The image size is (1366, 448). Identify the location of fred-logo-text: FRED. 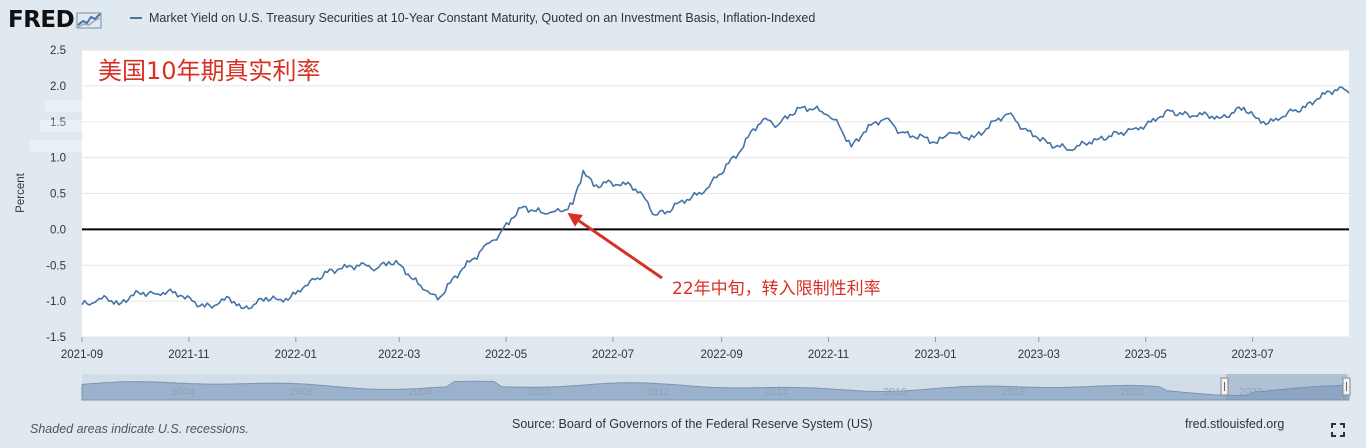
(41, 20).